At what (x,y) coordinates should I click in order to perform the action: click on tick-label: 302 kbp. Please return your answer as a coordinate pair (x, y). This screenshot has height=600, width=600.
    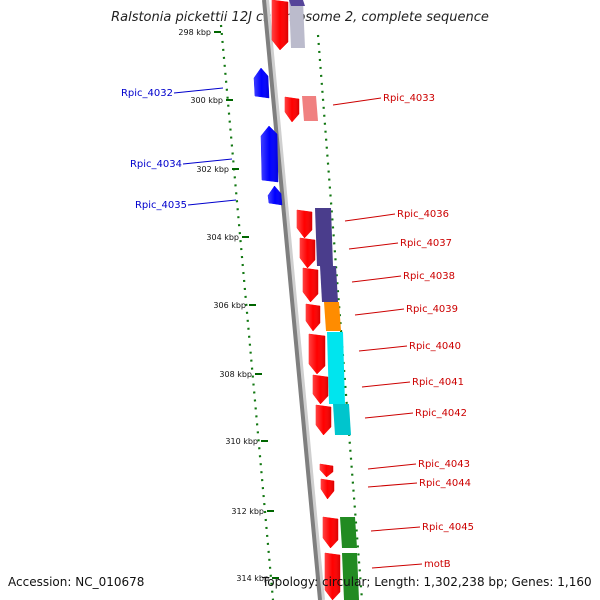
    Looking at the image, I should click on (212, 169).